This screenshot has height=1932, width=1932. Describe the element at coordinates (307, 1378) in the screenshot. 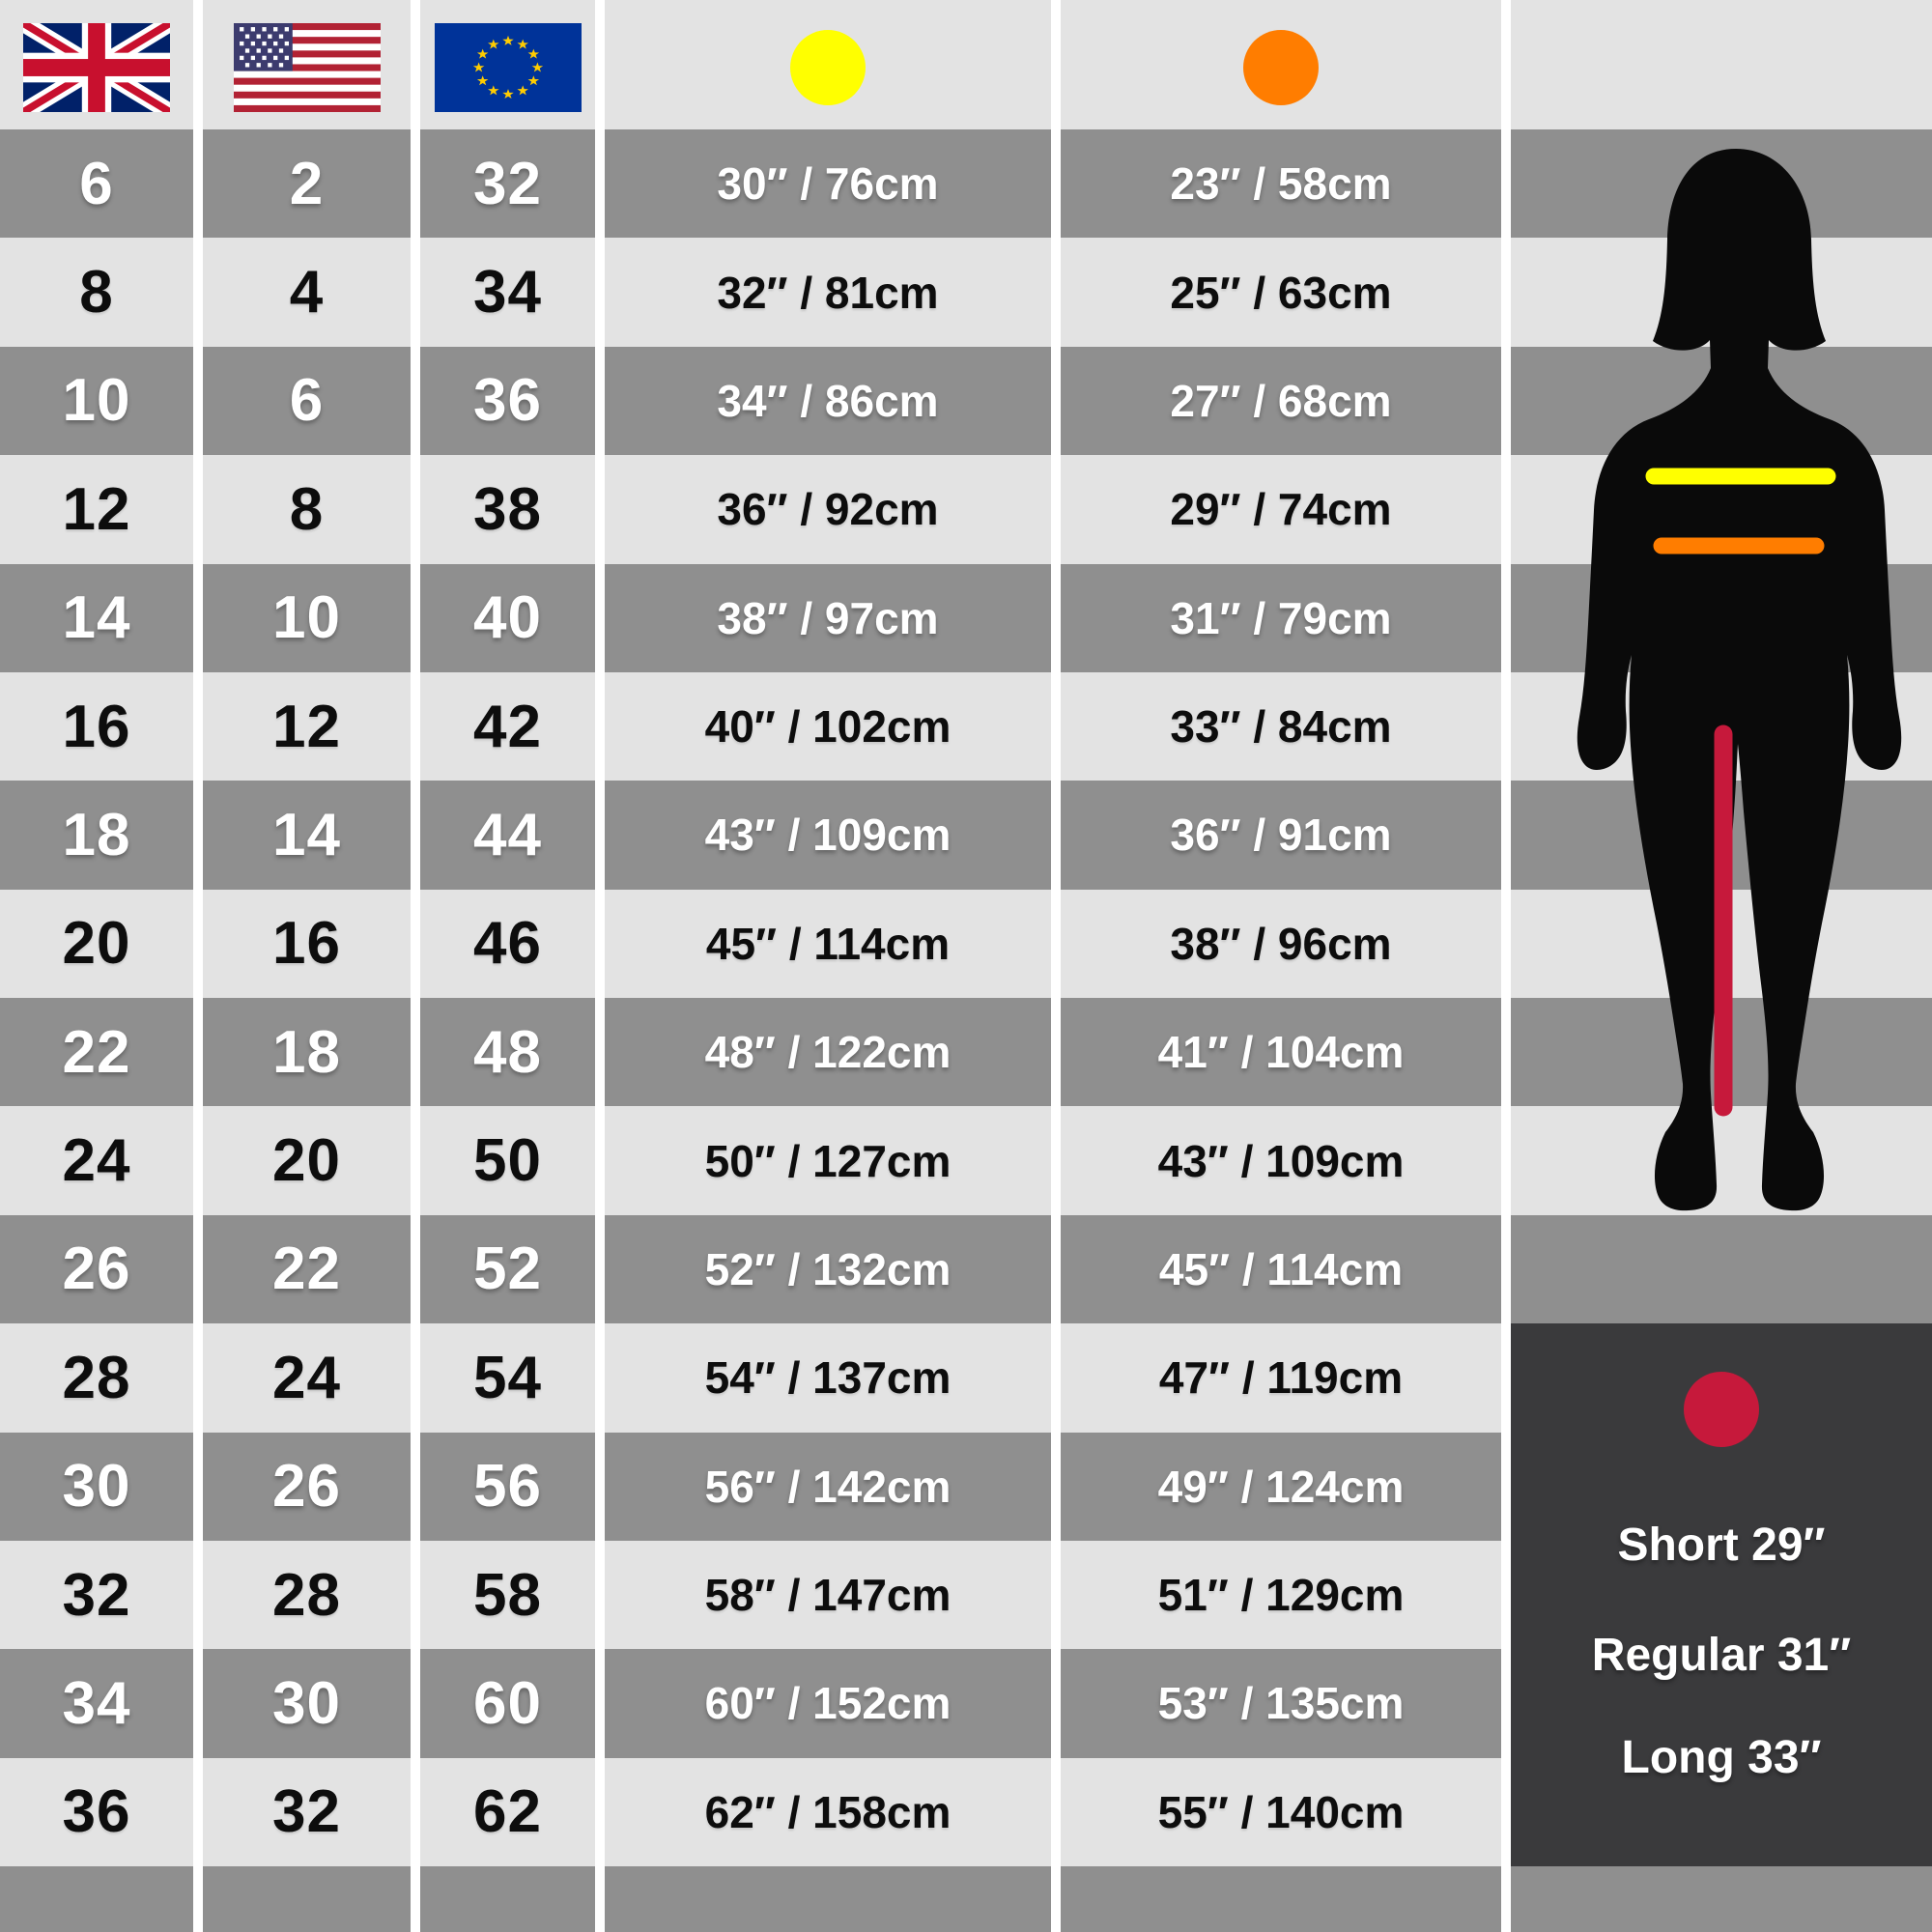

I see `us-cell: 24` at that location.